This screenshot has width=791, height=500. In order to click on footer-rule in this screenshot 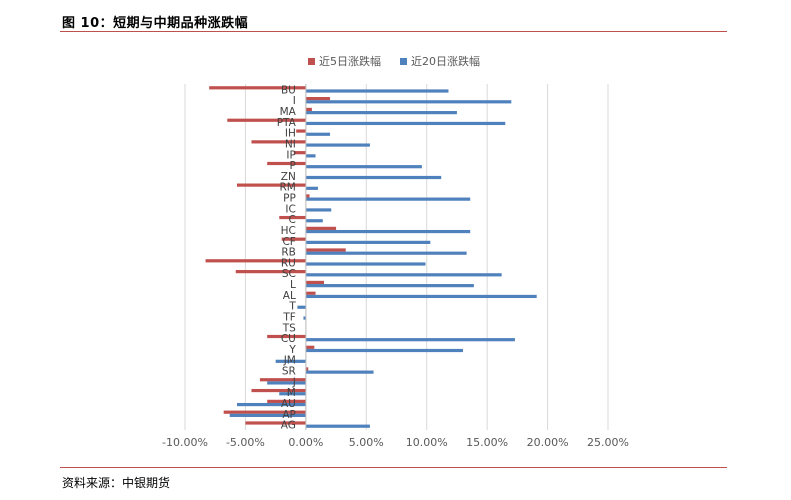, I will do `click(393, 467)`.